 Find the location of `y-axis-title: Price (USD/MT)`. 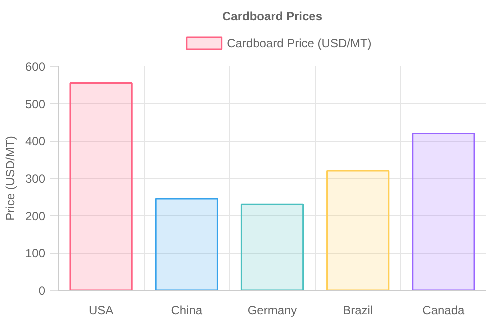

y-axis-title: Price (USD/MT) is located at coordinates (10, 178).